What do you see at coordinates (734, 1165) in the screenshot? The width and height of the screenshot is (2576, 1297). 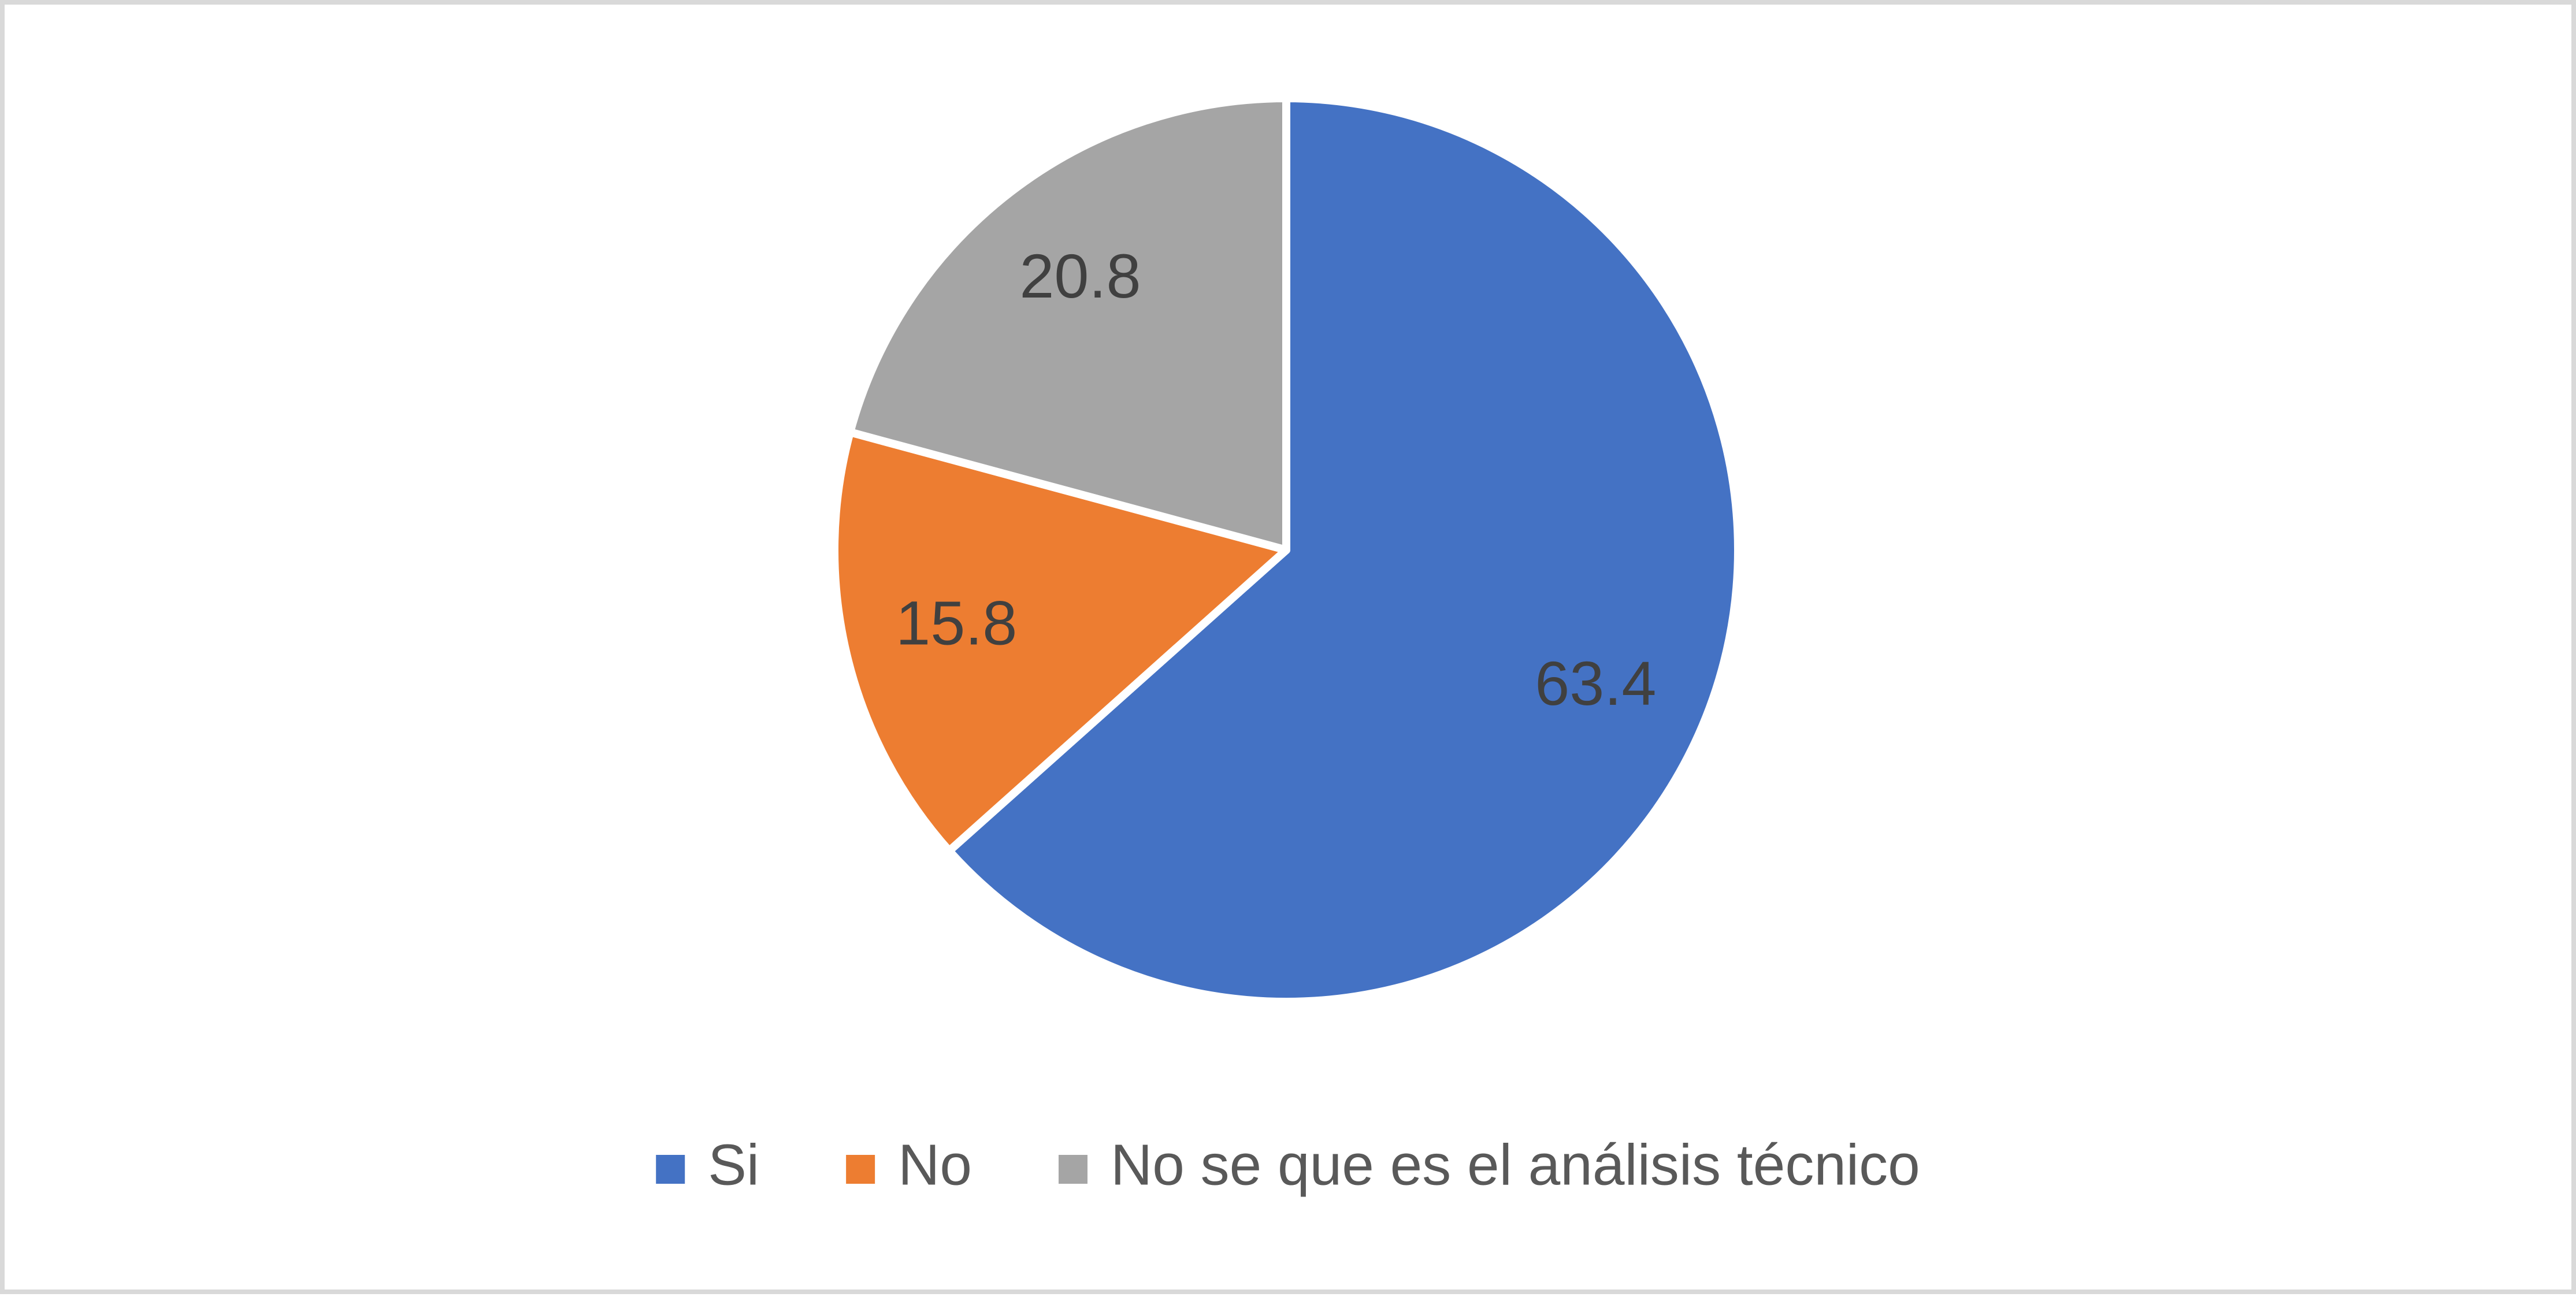 I see `legend-label: Si` at bounding box center [734, 1165].